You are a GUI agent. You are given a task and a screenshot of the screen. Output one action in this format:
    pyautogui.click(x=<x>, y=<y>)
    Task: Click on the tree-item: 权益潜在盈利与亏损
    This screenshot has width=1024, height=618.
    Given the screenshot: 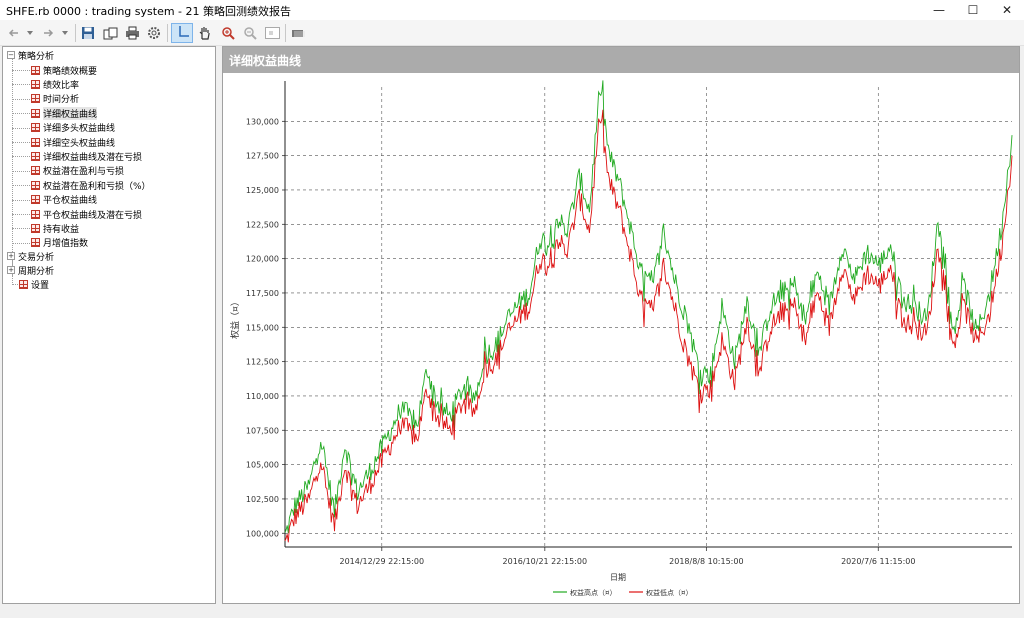 What is the action you would take?
    pyautogui.click(x=77, y=171)
    